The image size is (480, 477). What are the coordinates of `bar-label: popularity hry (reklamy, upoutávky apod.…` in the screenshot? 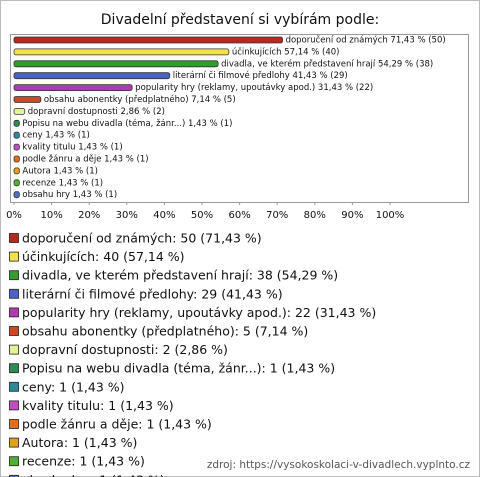 It's located at (254, 88).